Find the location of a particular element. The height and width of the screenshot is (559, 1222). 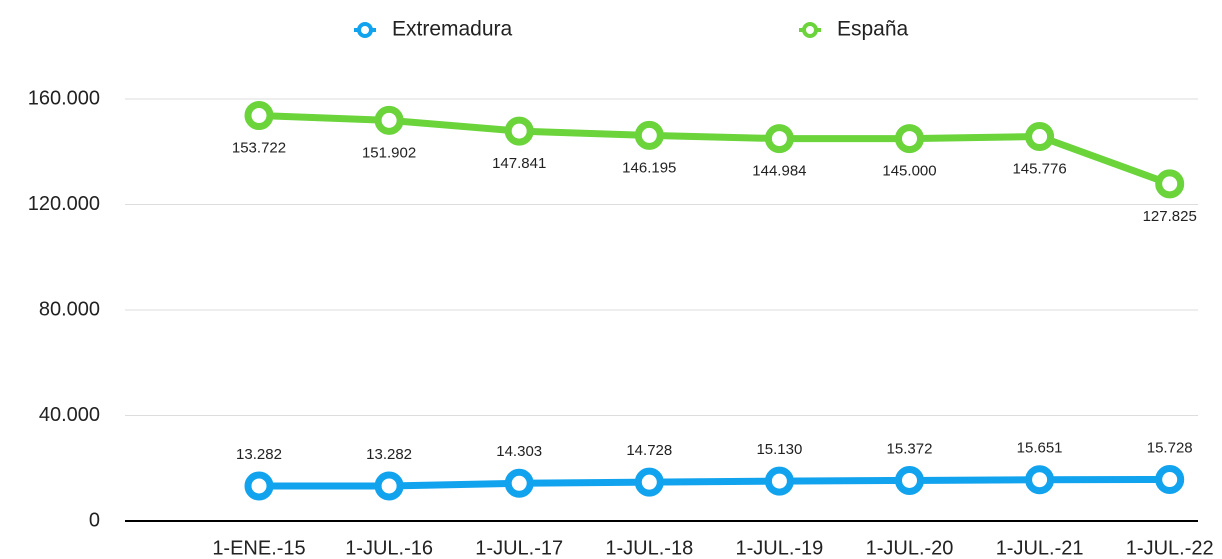

y-tick-label: 80.000 is located at coordinates (69, 309).